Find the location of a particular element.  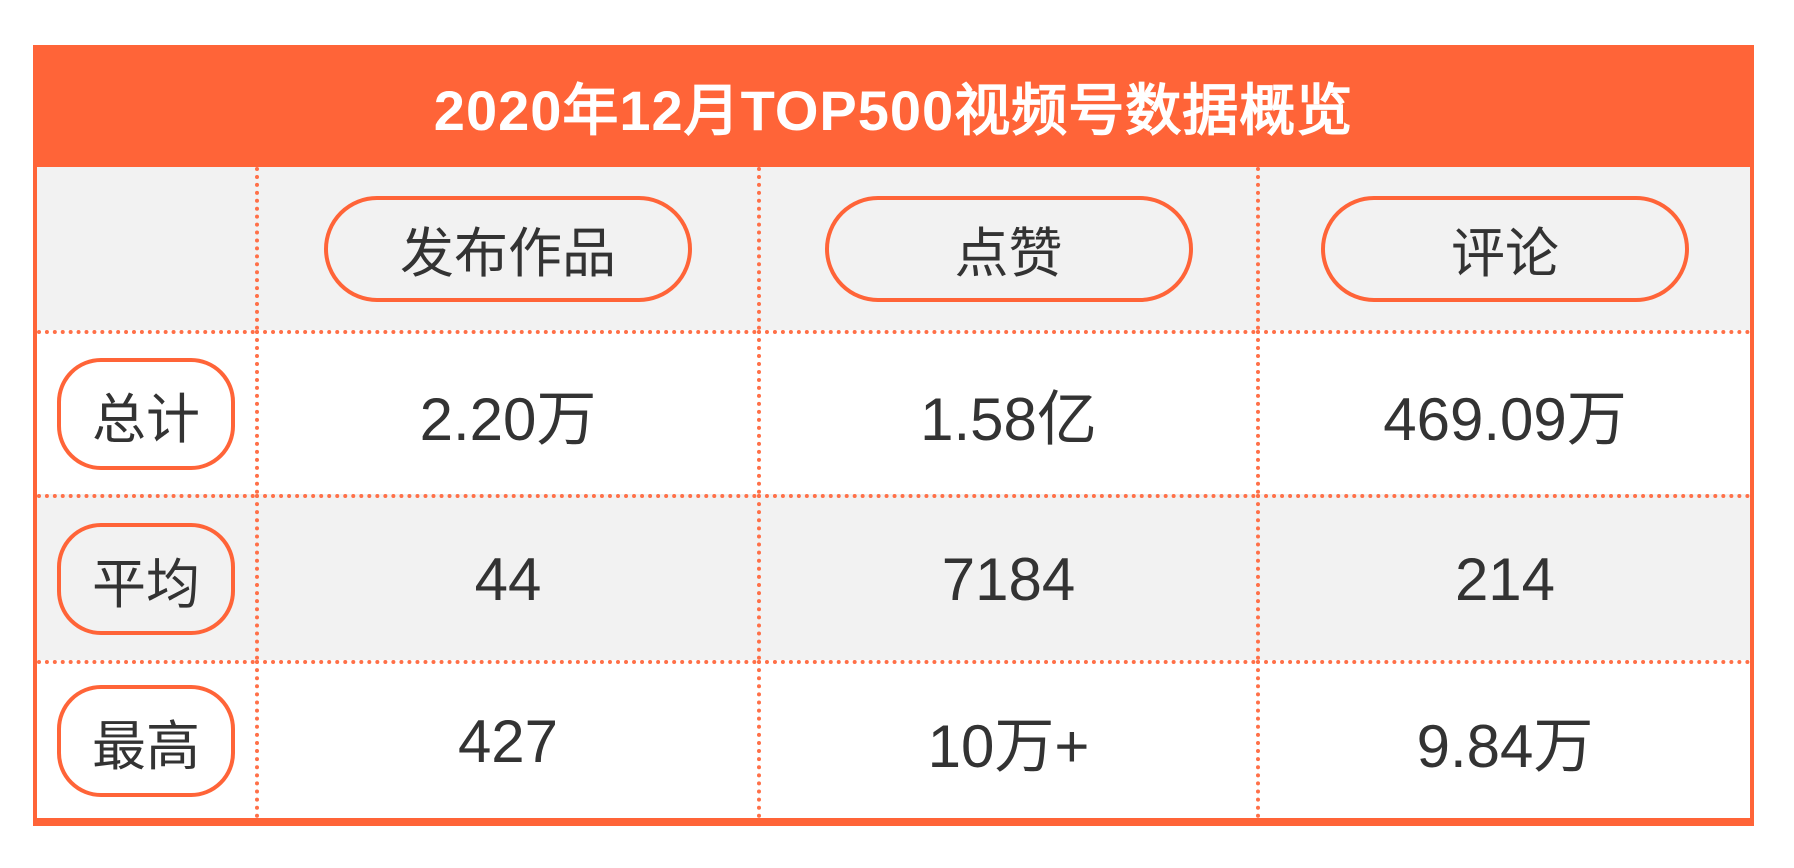

value-total-published: 2.20万 is located at coordinates (506, 412).